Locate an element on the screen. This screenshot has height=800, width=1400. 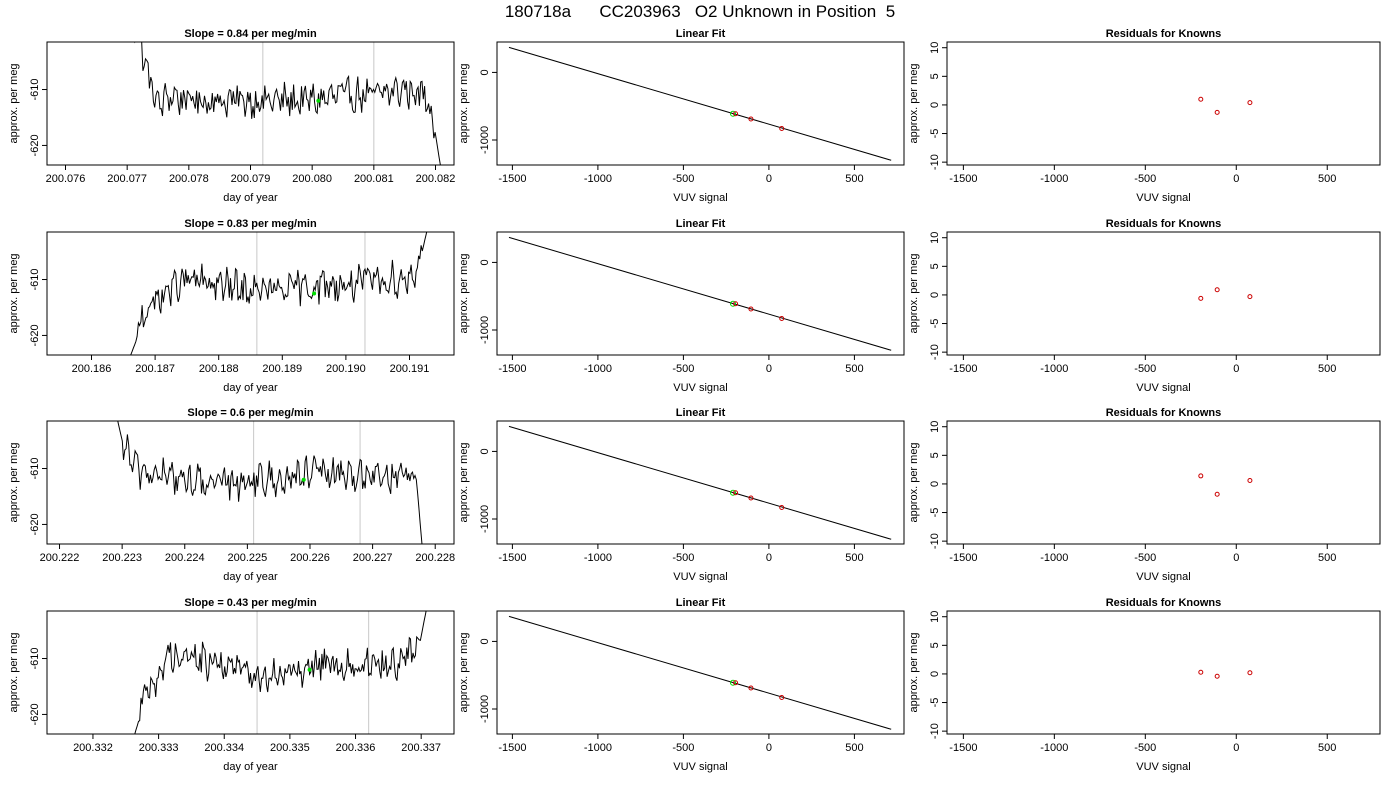
x-tick-label: 200.081 is located at coordinates (374, 179).